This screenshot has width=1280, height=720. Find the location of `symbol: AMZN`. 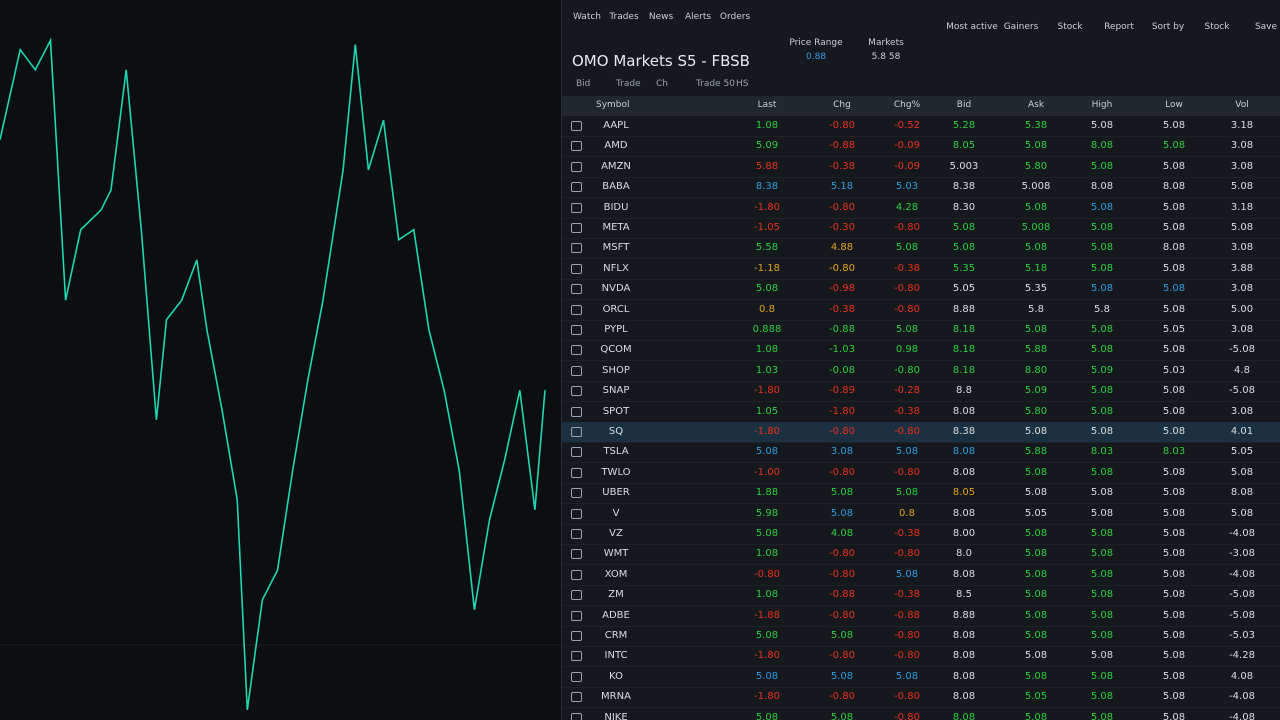

symbol: AMZN is located at coordinates (616, 166).